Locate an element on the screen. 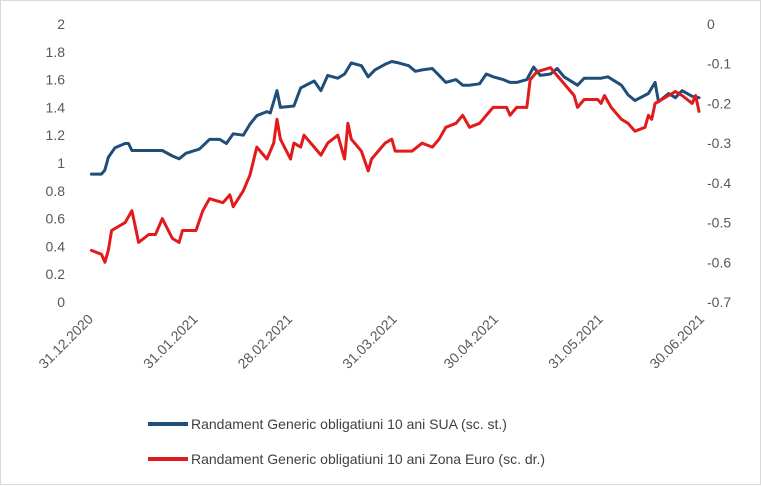 The width and height of the screenshot is (761, 486). right-tick-label: -0.5 is located at coordinates (719, 223).